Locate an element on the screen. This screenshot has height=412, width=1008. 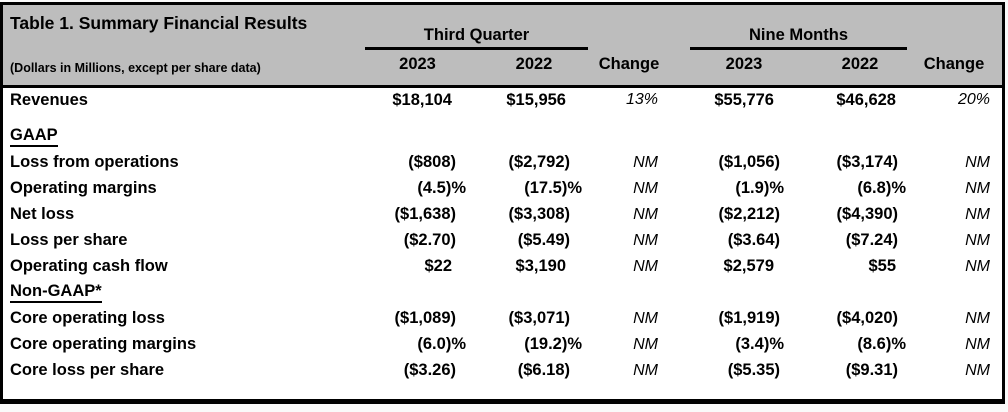
value-cell: 20% is located at coordinates (973, 100).